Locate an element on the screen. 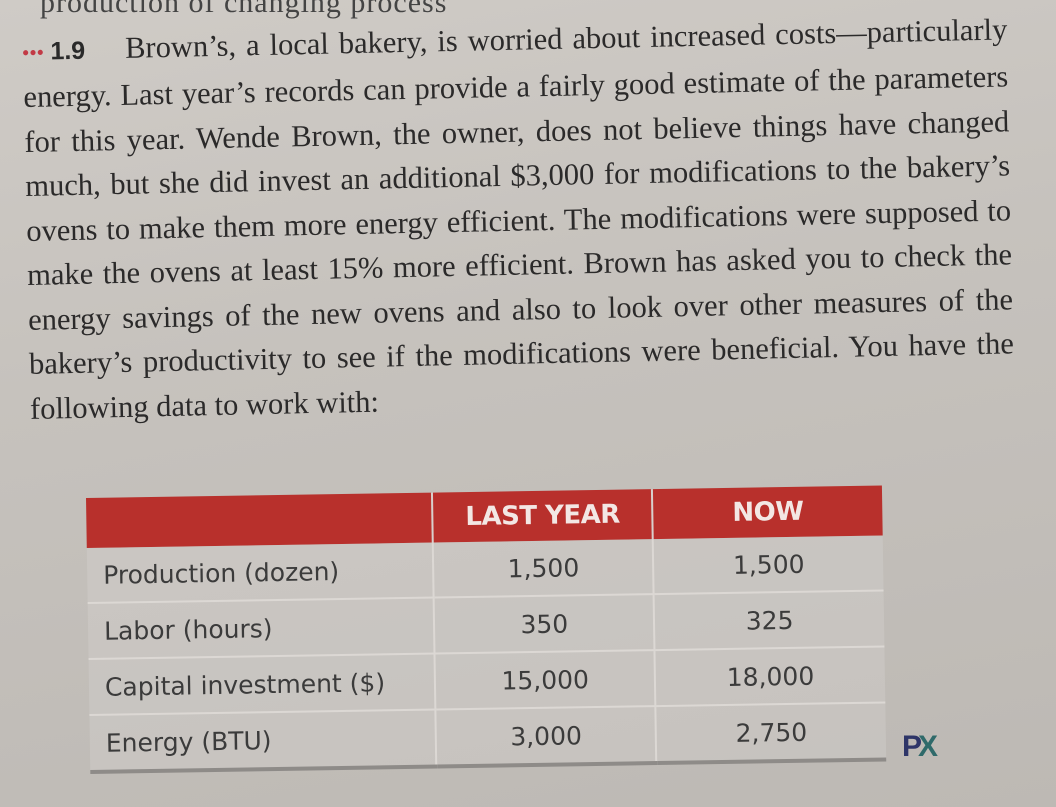  row-label: Production (dozen) is located at coordinates (260, 572).